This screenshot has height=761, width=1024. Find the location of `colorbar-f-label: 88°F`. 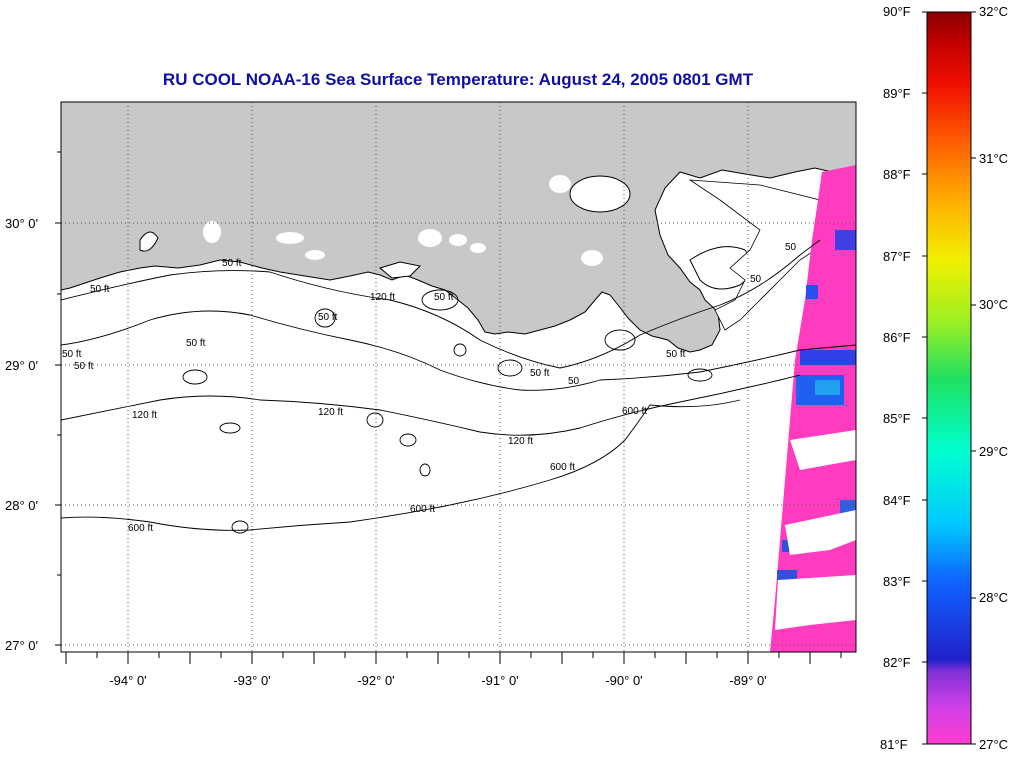

colorbar-f-label: 88°F is located at coordinates (897, 174).